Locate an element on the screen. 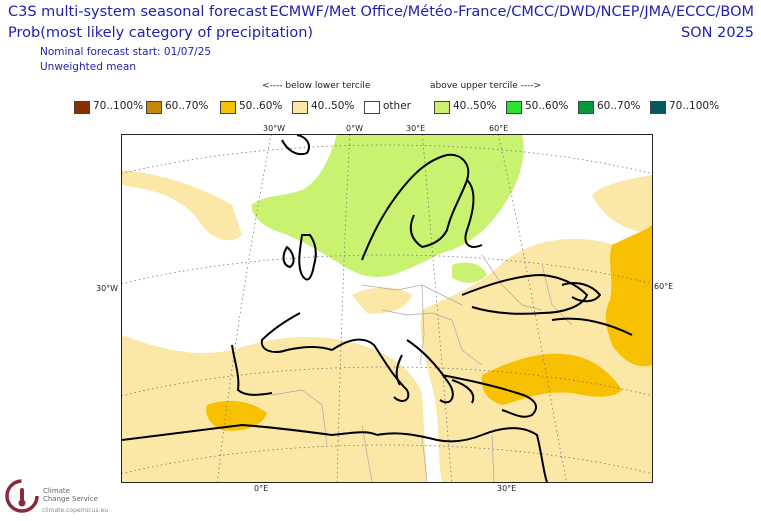  above-40-50-areas is located at coordinates (387, 209).